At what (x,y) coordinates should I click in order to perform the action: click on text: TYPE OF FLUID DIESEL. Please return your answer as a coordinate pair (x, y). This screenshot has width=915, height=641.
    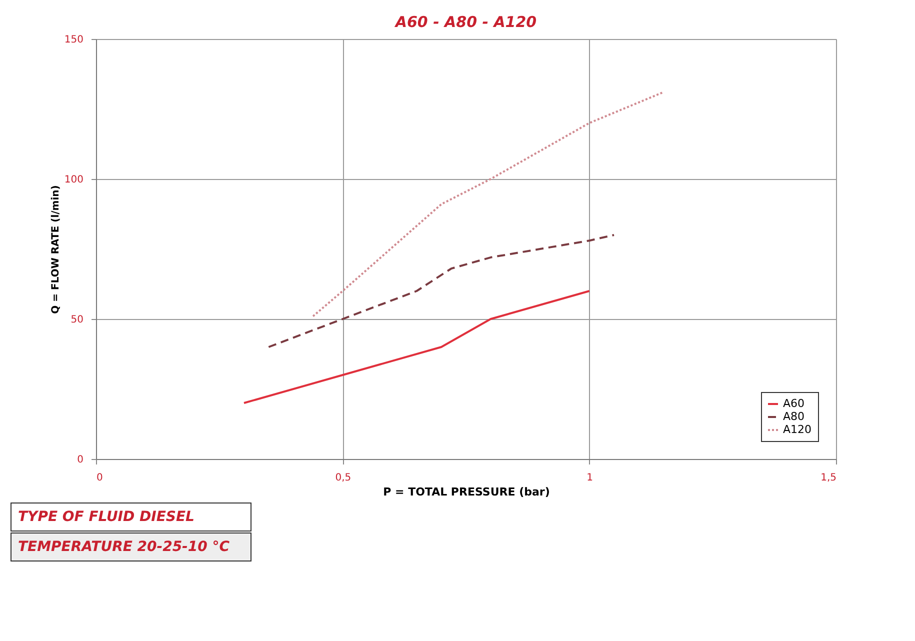
    Looking at the image, I should click on (106, 517).